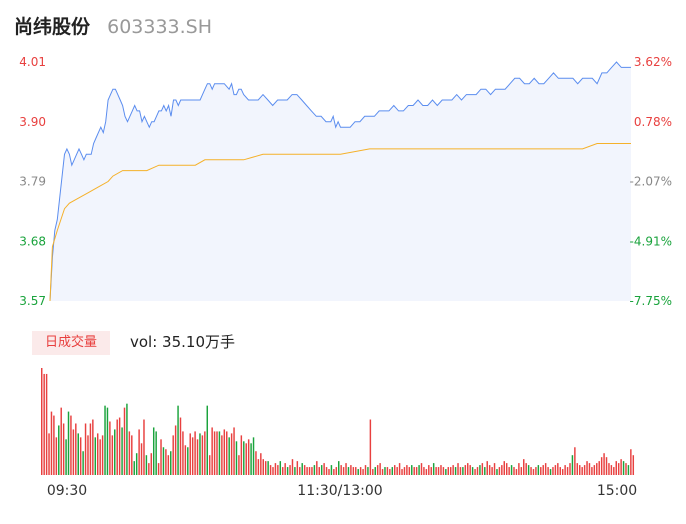 Image resolution: width=686 pixels, height=524 pixels. Describe the element at coordinates (651, 241) in the screenshot. I see `y-tick-right-3: -4.91%` at that location.